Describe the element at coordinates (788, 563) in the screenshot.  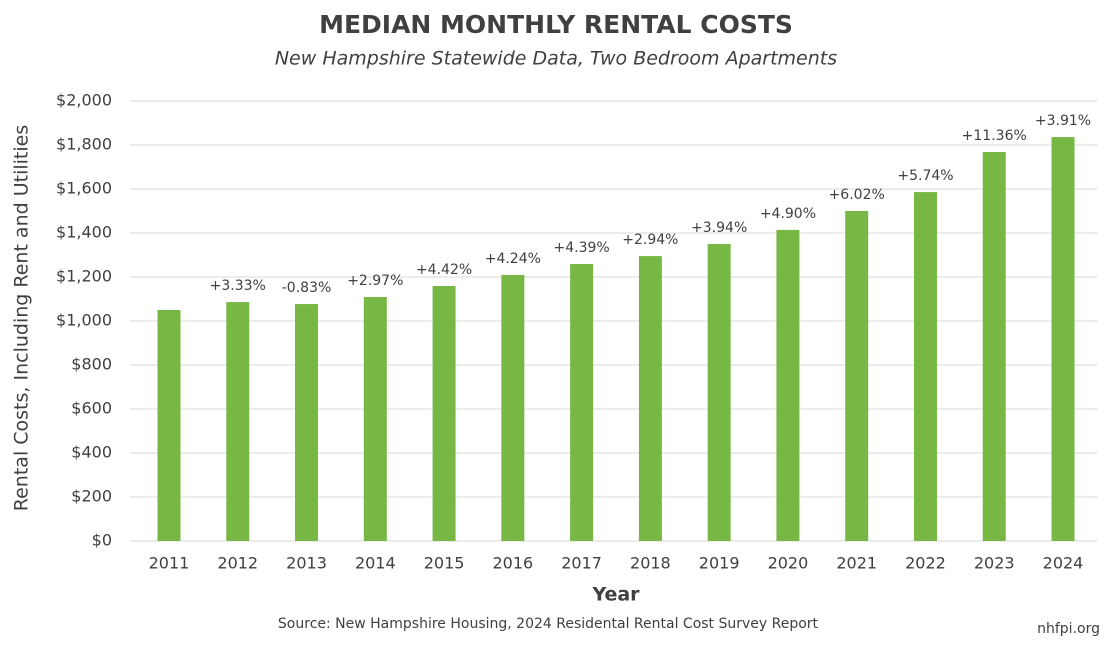
I see `x-tick-label: 2020` at that location.